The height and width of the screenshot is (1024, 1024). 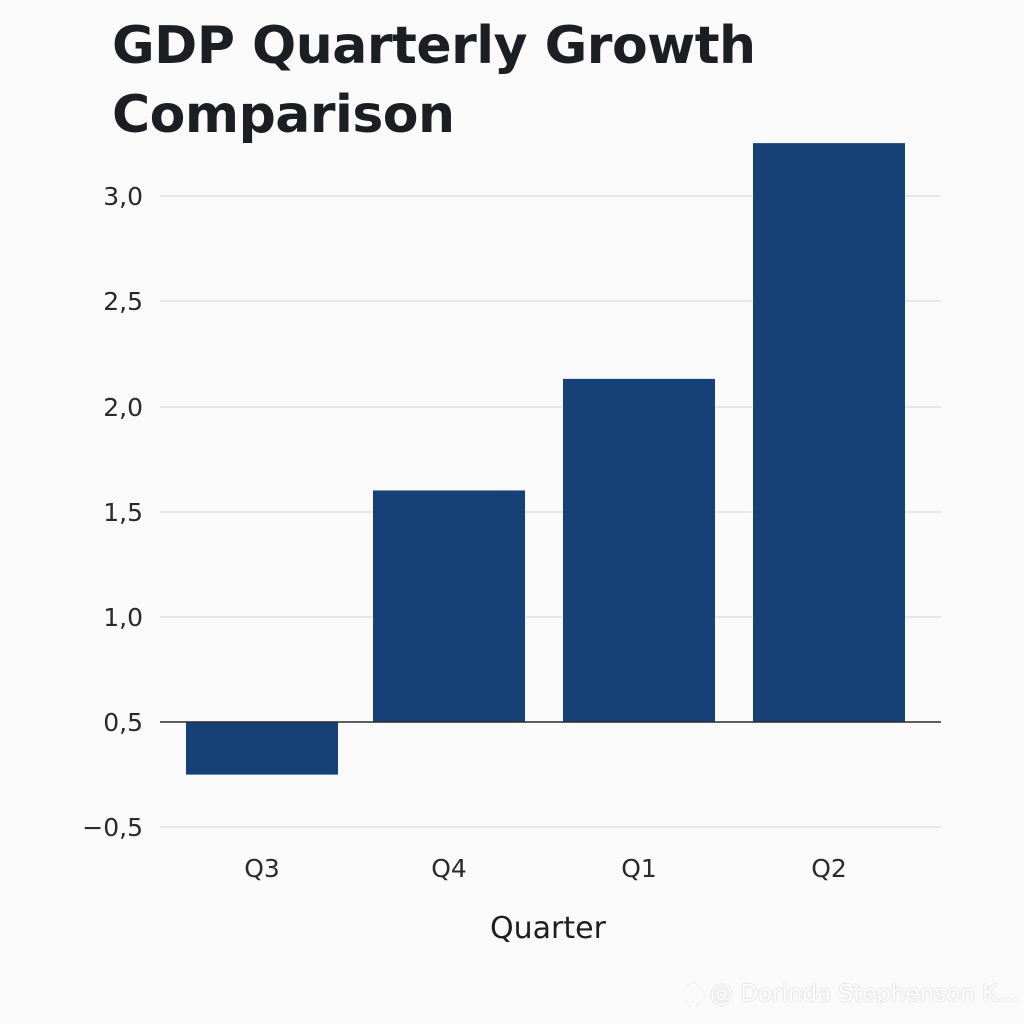 What do you see at coordinates (123, 512) in the screenshot?
I see `y-tick-label: 1,5` at bounding box center [123, 512].